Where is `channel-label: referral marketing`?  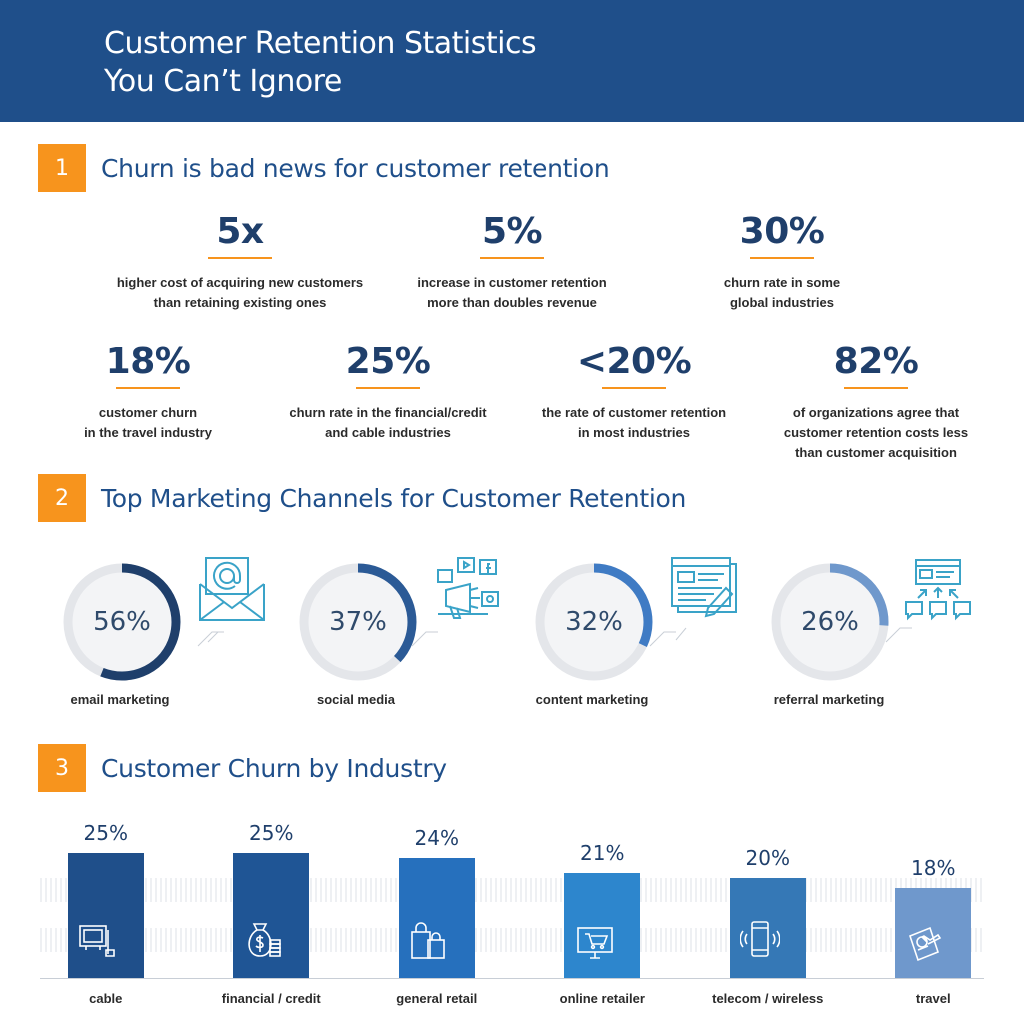
channel-label: referral marketing is located at coordinates (829, 699).